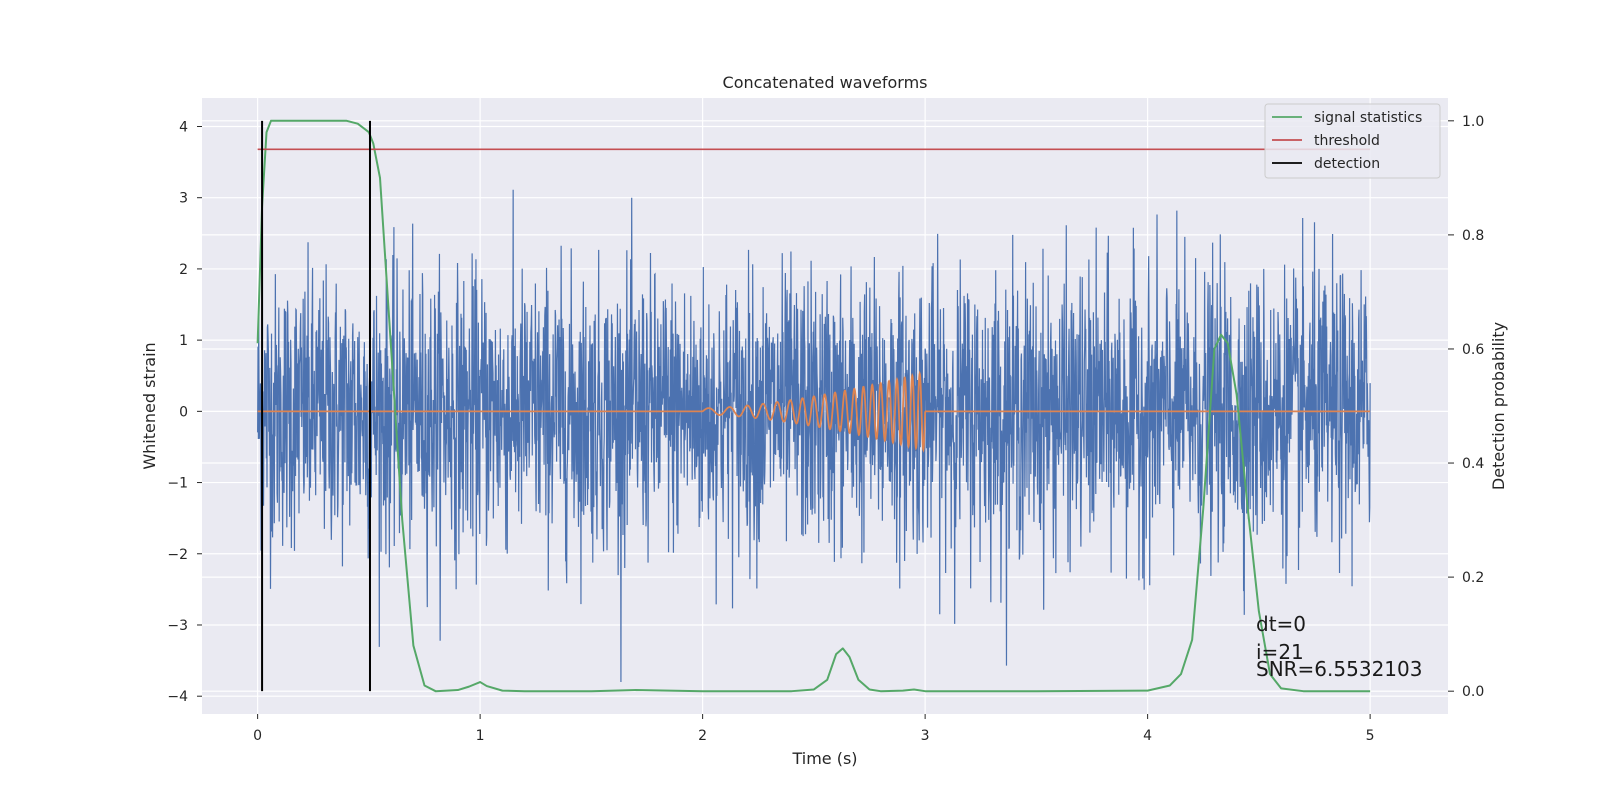 This screenshot has width=1600, height=800. What do you see at coordinates (1339, 646) in the screenshot?
I see `annotations: dt=0 i=21 SNR=6.5532103` at bounding box center [1339, 646].